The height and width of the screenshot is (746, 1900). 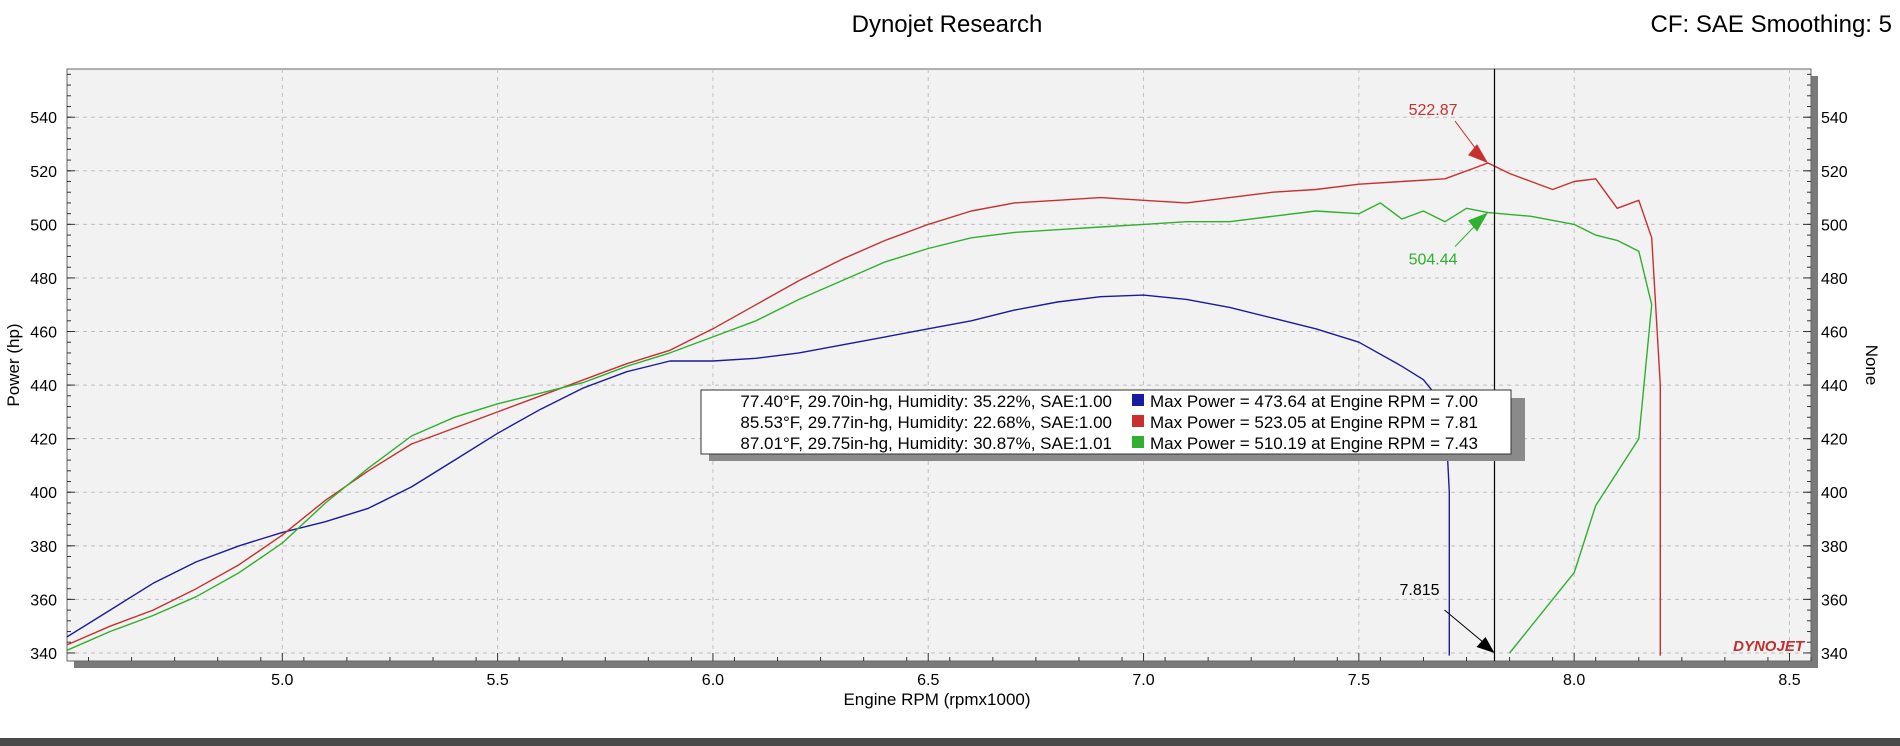 What do you see at coordinates (1447, 365) in the screenshot?
I see `rpm-cursor: 7.815` at bounding box center [1447, 365].